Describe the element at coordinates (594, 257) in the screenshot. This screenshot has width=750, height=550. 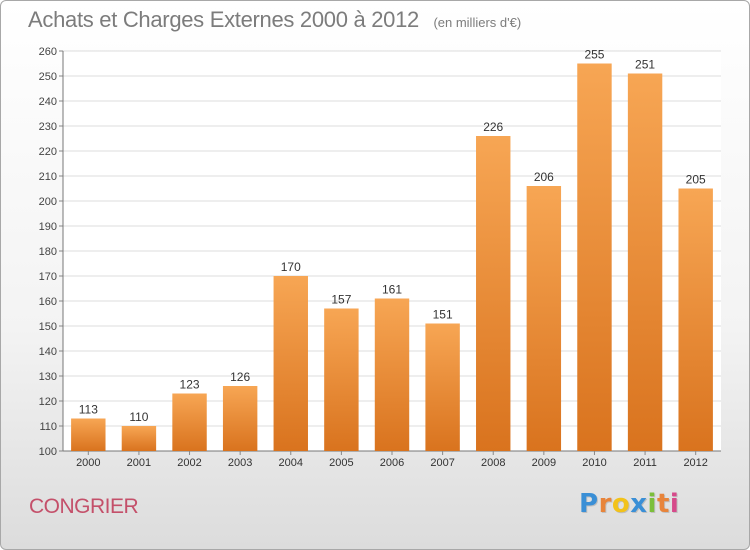
I see `bar-2010` at that location.